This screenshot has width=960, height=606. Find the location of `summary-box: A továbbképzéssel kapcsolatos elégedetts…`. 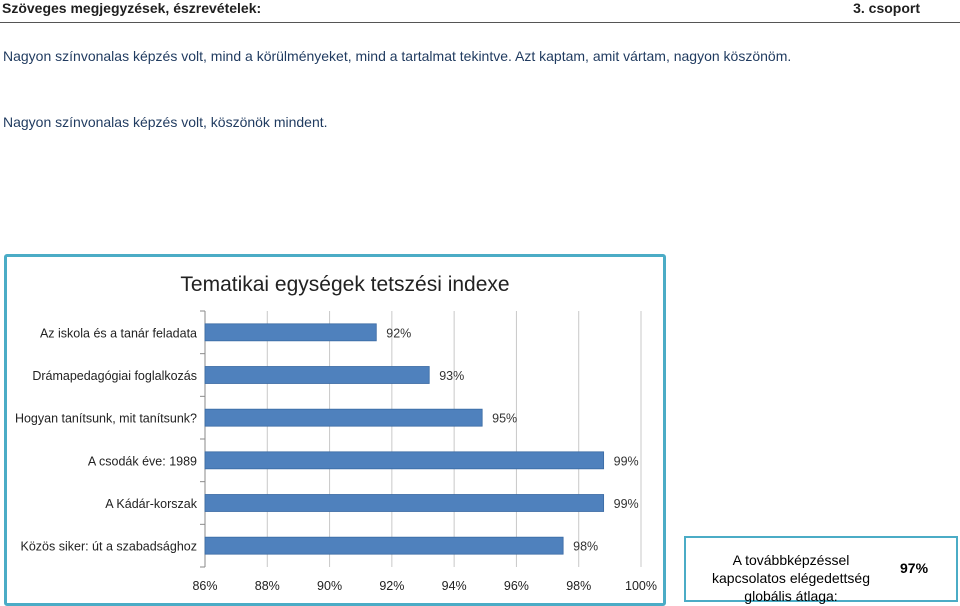

summary-box: A továbbképzéssel kapcsolatos elégedetts… is located at coordinates (821, 570).